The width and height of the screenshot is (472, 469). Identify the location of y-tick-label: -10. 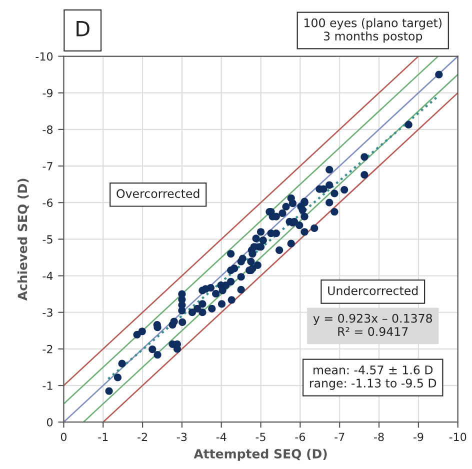
(44, 56).